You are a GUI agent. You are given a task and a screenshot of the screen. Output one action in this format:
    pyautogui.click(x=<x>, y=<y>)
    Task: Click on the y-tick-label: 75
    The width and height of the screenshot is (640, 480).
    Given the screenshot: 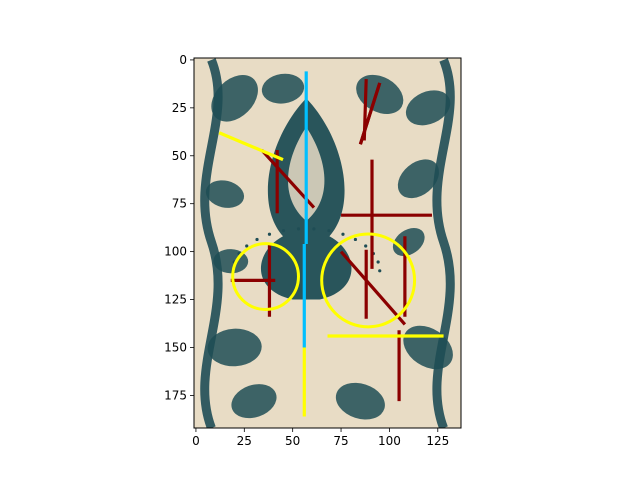 What is the action you would take?
    pyautogui.click(x=179, y=204)
    